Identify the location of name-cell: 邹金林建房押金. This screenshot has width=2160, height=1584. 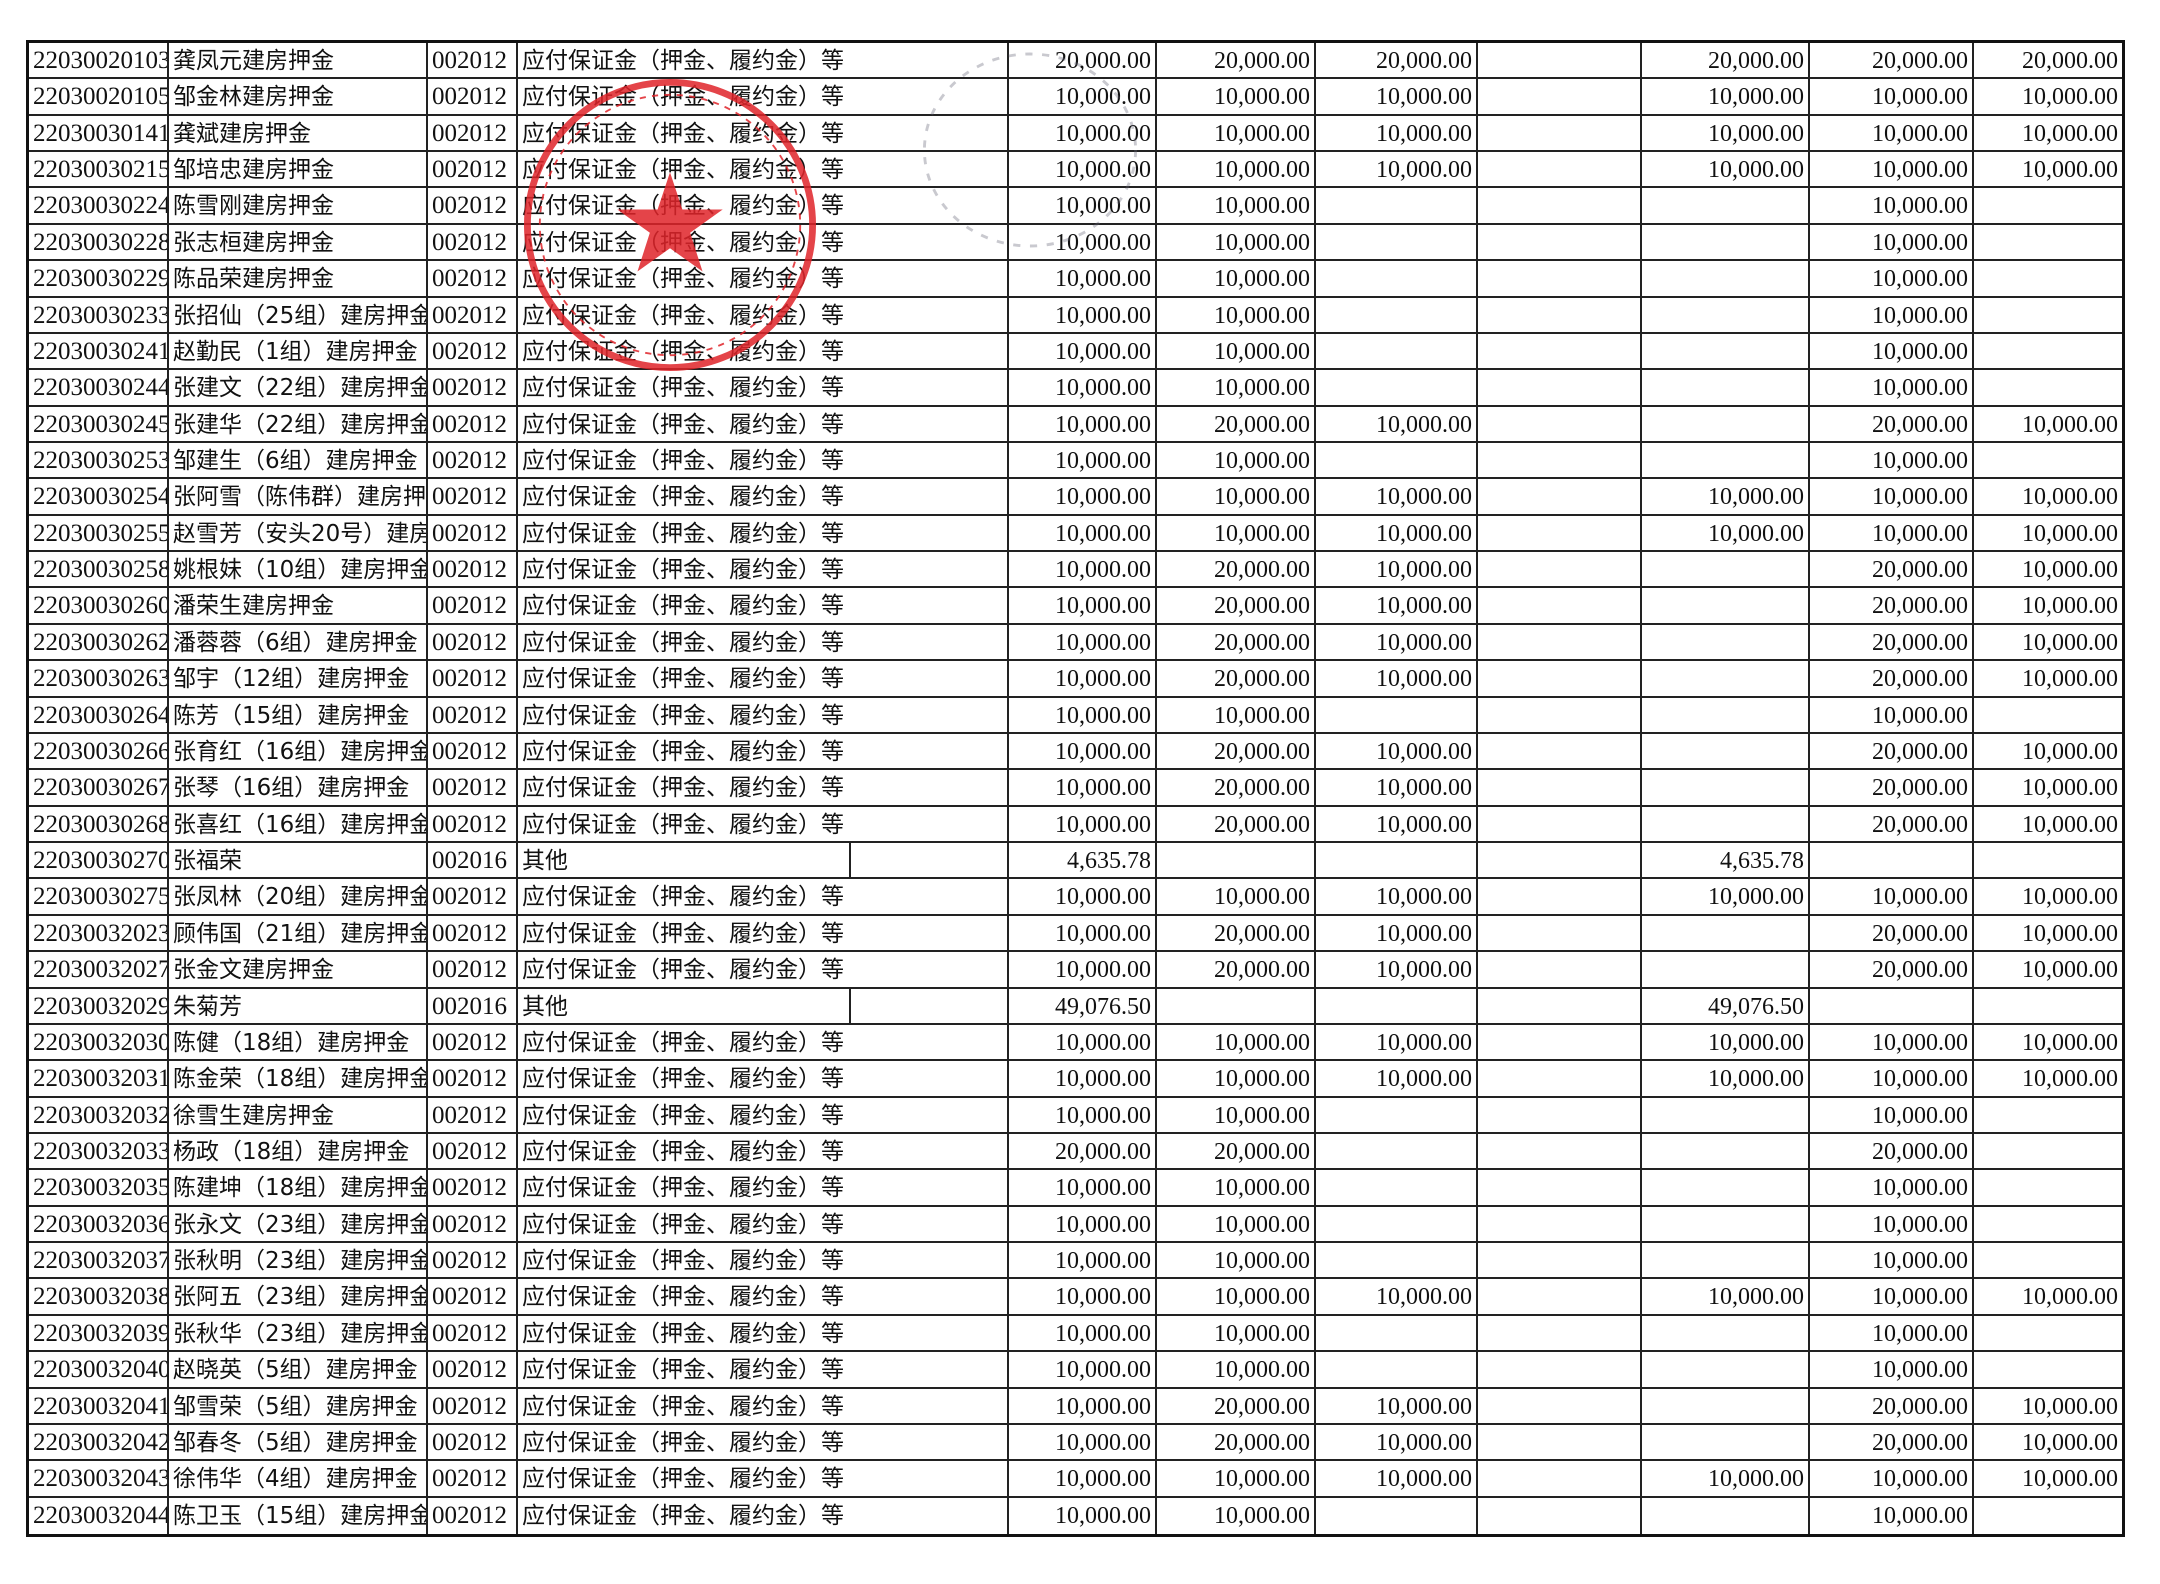
(298, 96).